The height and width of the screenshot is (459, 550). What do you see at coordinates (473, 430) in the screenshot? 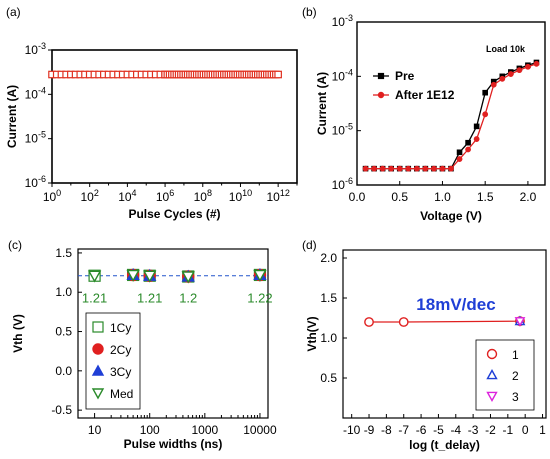
I see `x-tick-label: -3` at bounding box center [473, 430].